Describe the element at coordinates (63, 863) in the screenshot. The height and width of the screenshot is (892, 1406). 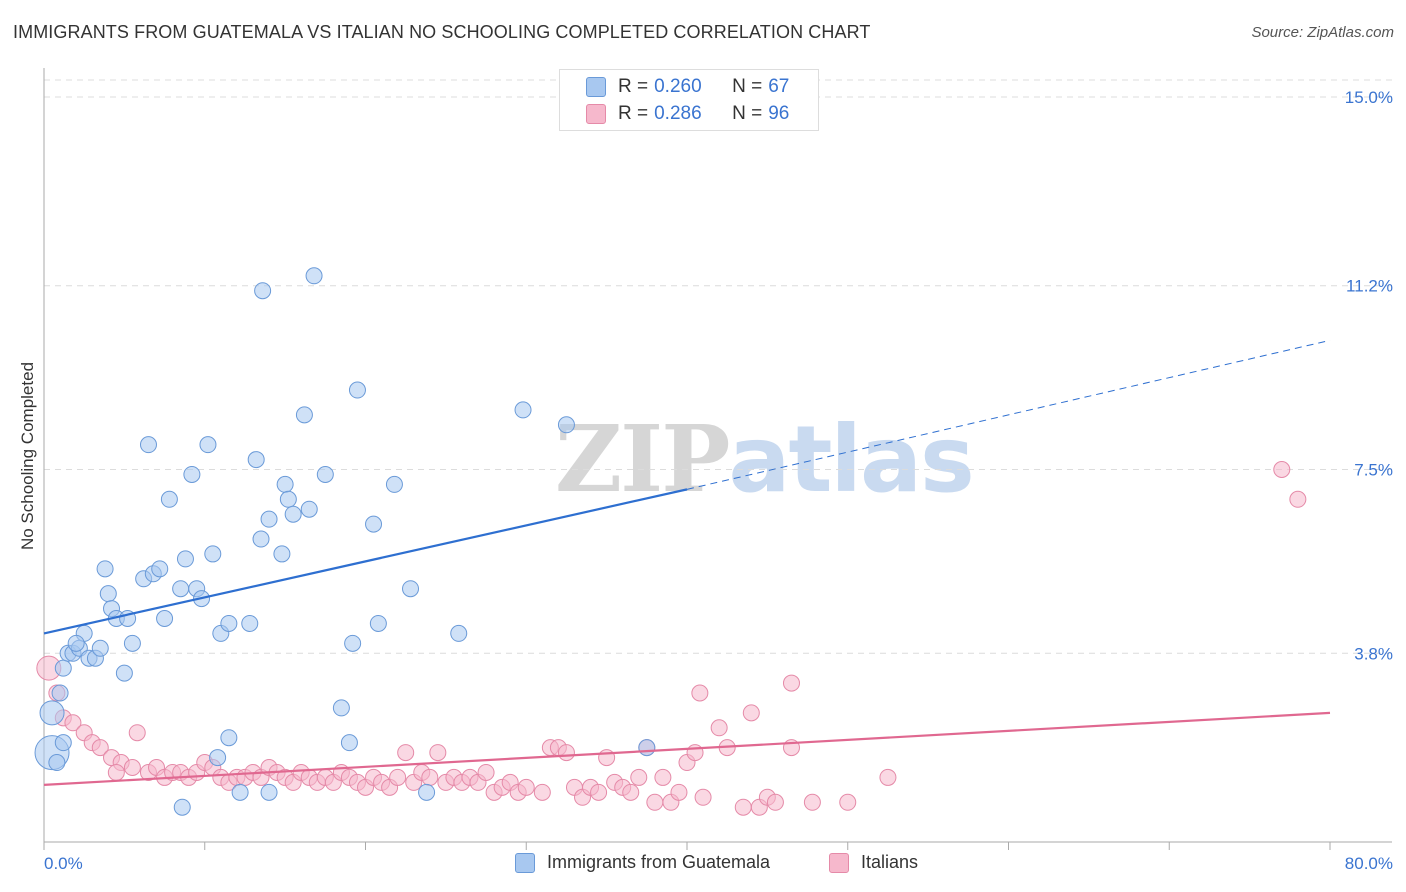
I see `x-tick-label: 0.0%` at that location.